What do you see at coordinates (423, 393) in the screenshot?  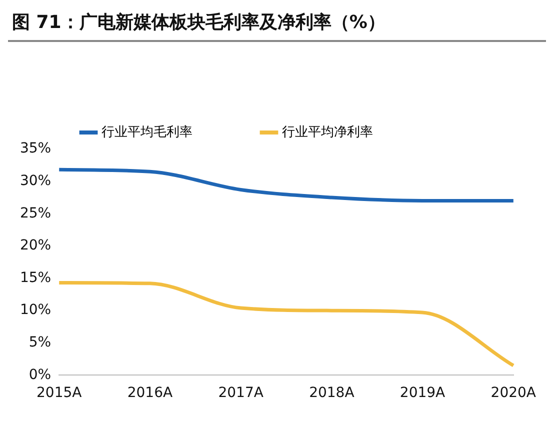 I see `x-tick-label: 2019A` at bounding box center [423, 393].